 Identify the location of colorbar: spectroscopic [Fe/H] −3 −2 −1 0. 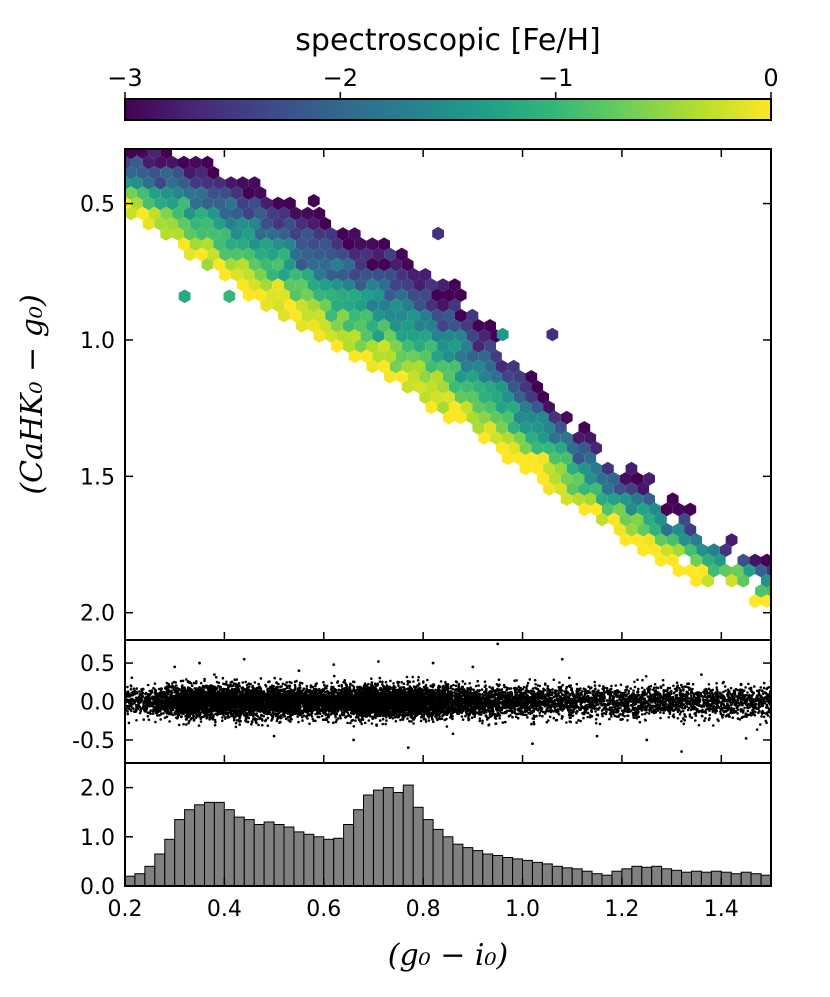
(443, 72).